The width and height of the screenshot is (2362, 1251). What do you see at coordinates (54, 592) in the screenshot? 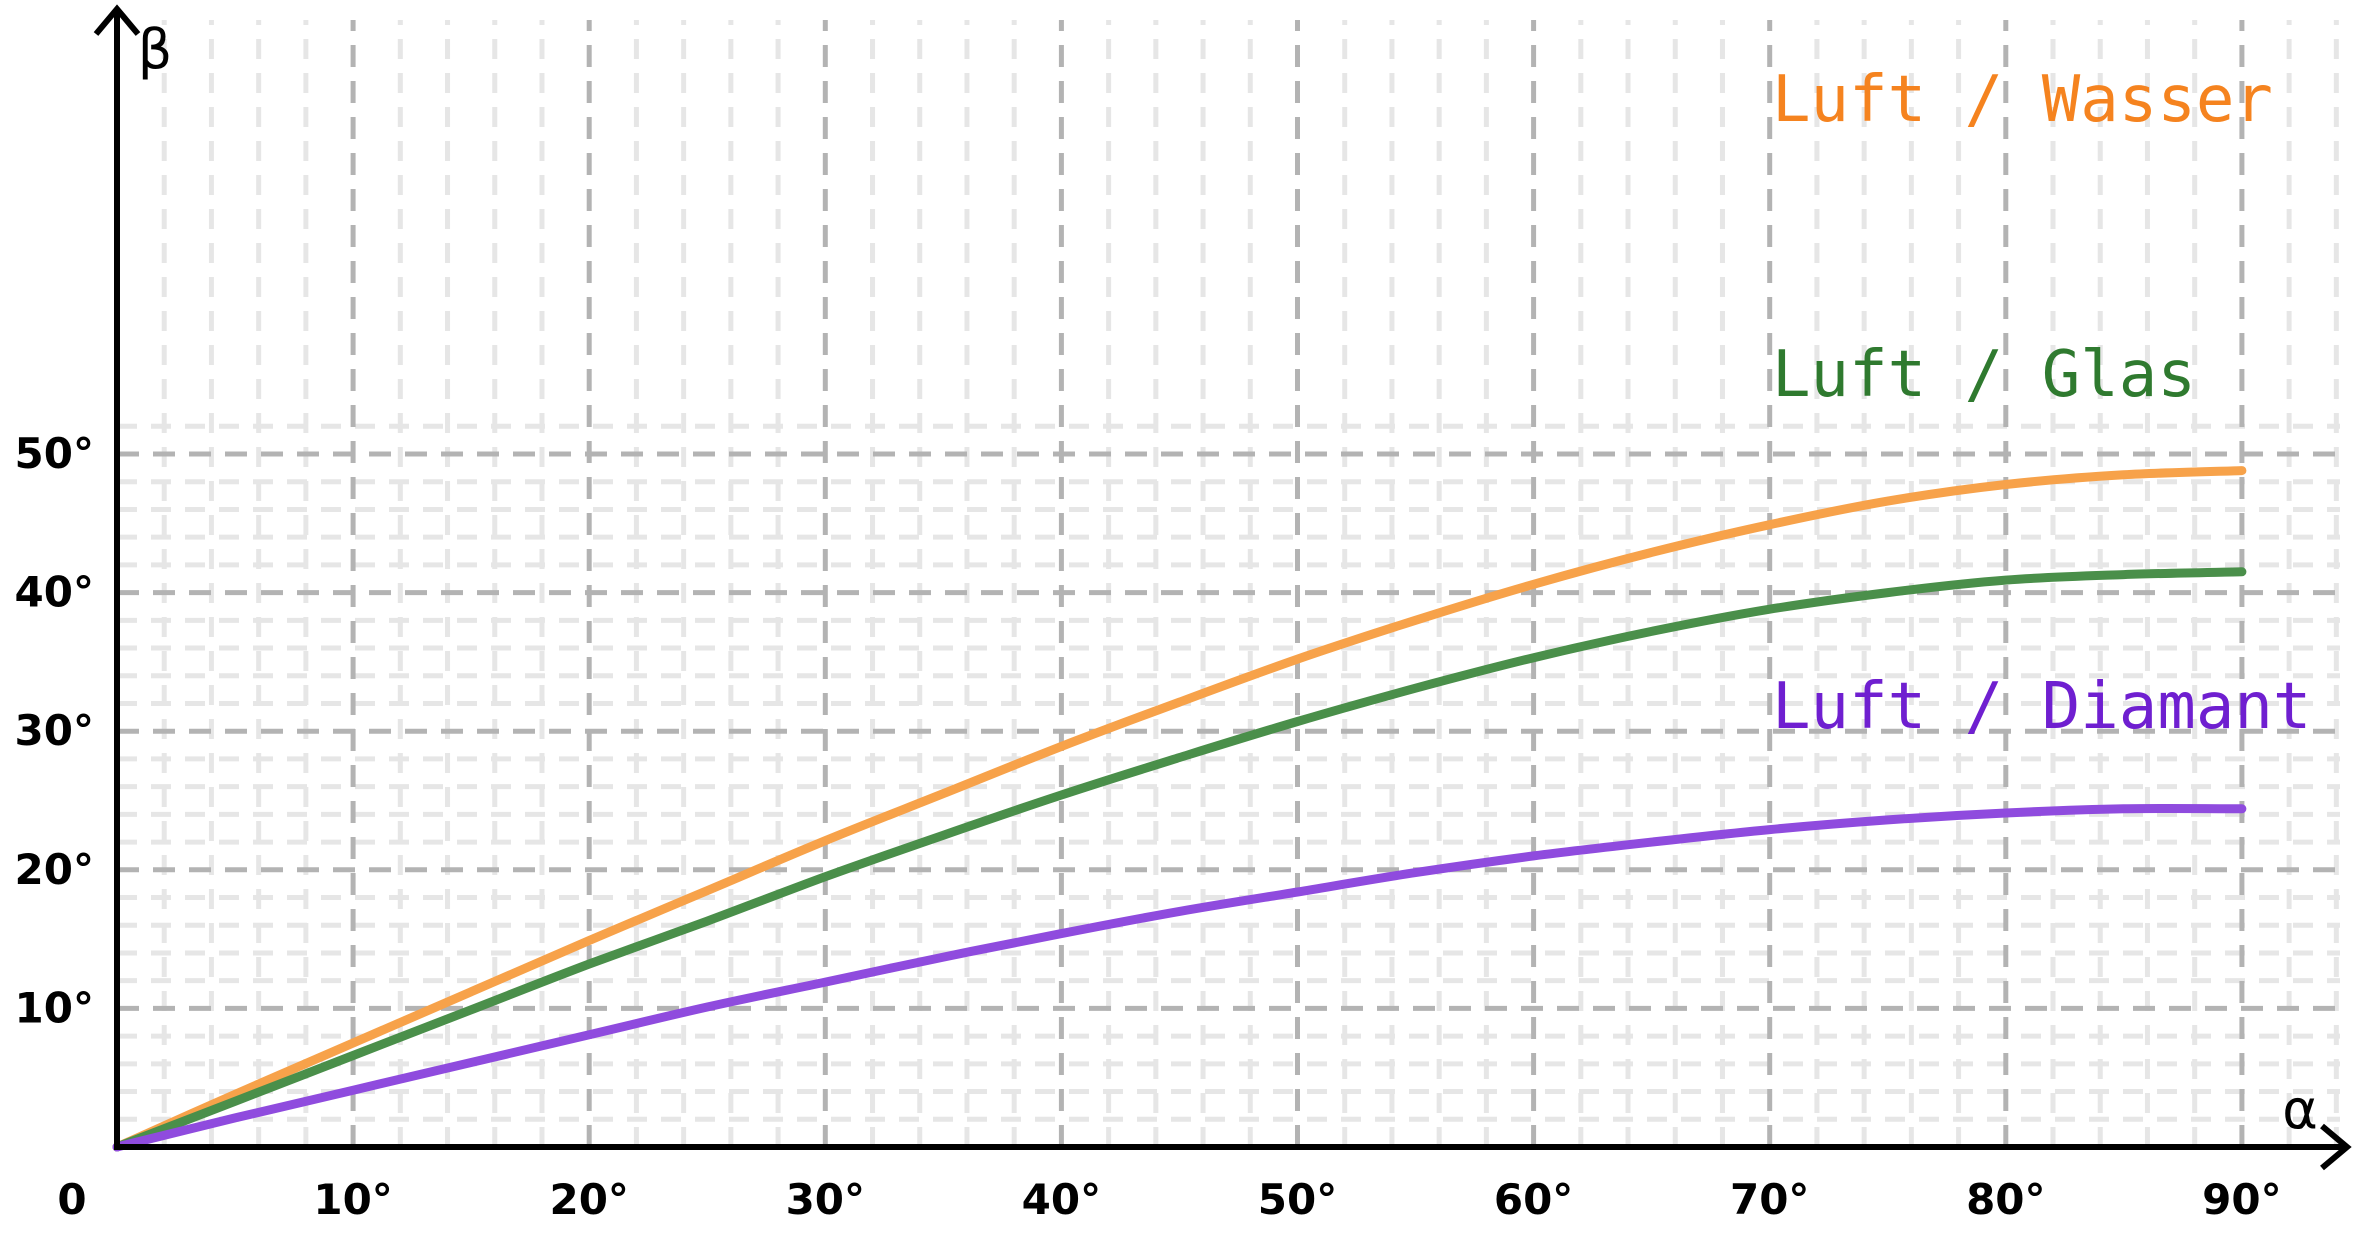
I see `y-tick-label: 40°` at bounding box center [54, 592].